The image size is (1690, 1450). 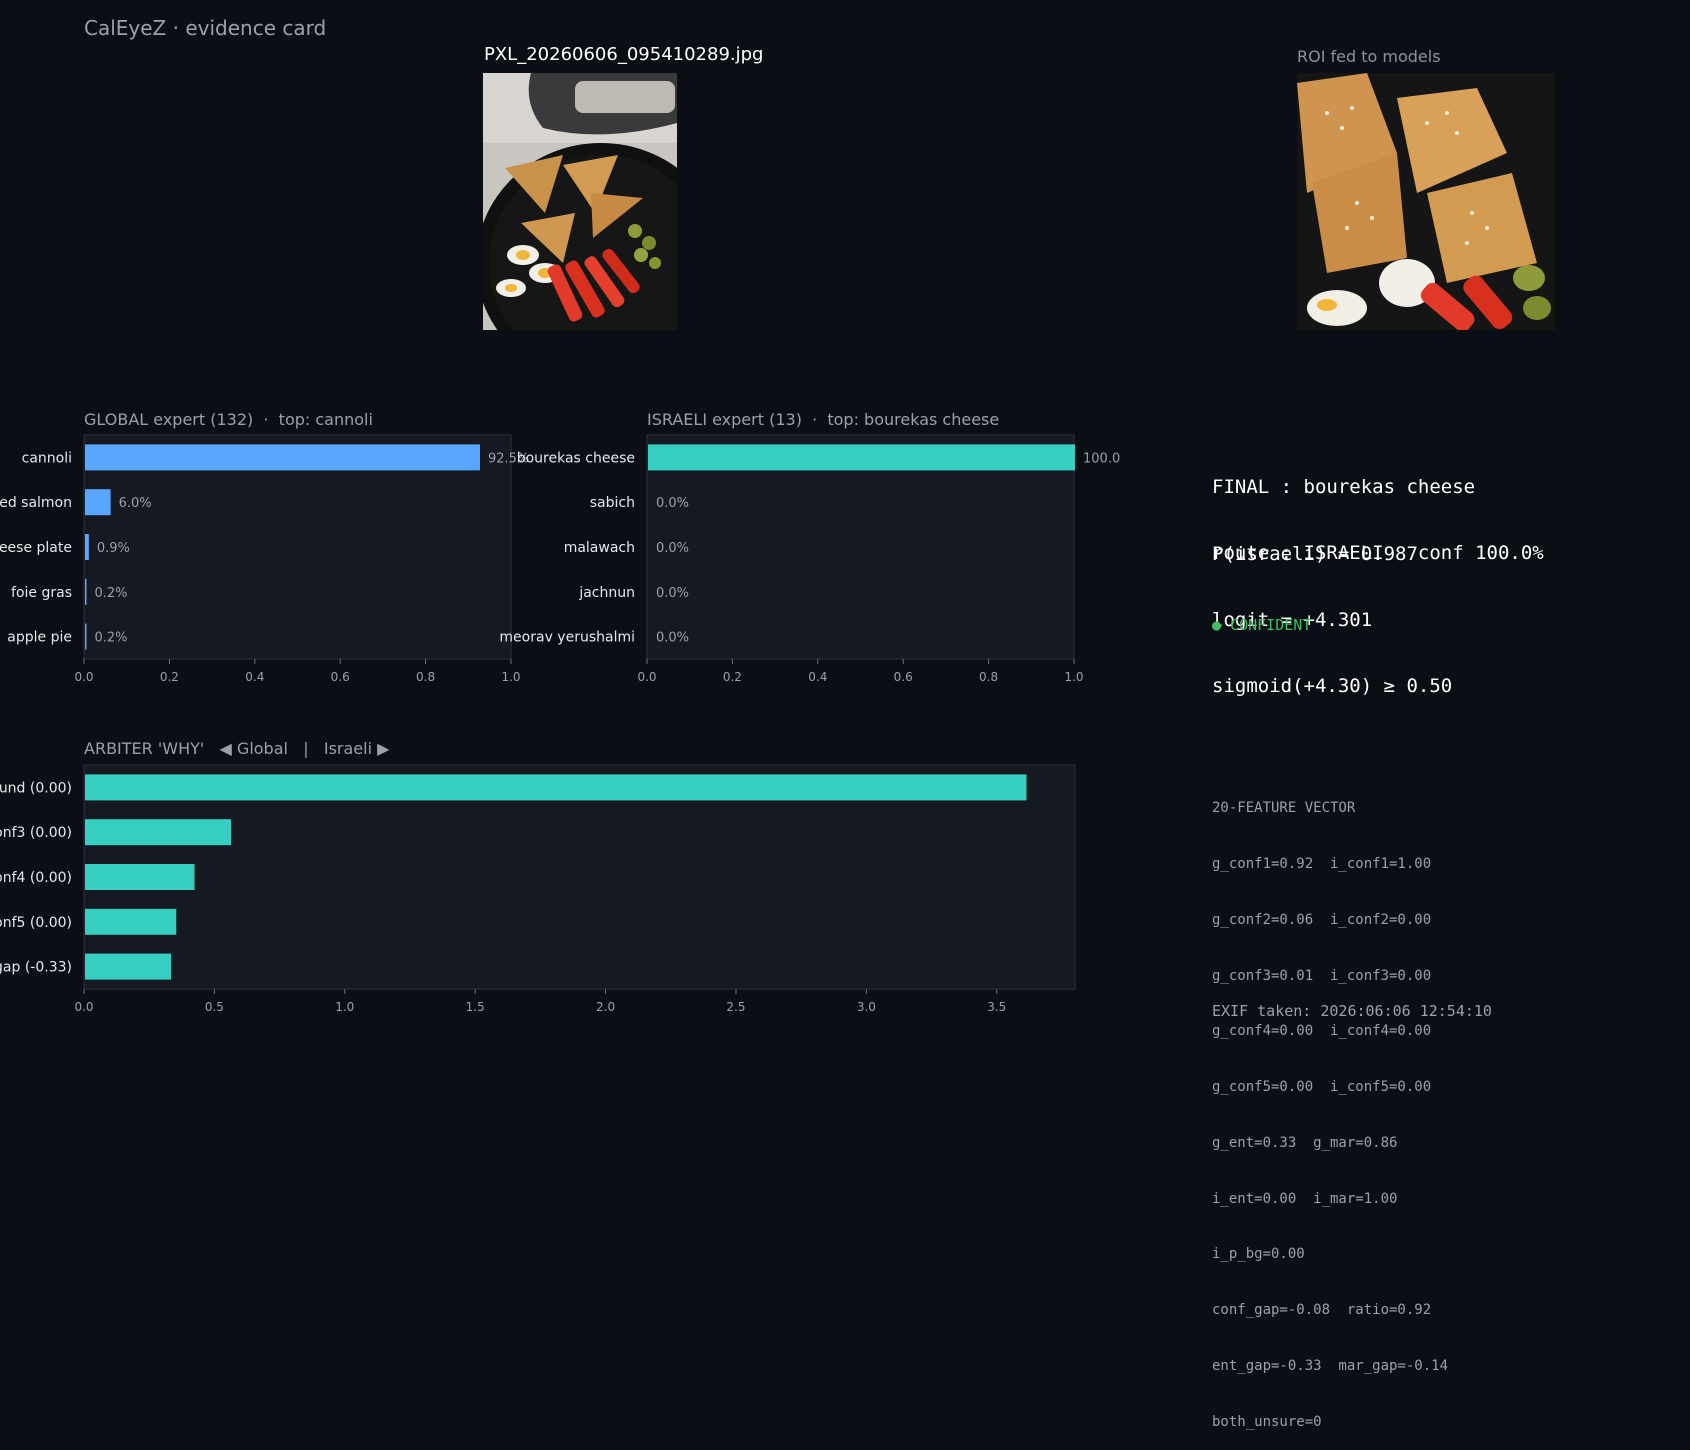 What do you see at coordinates (36, 878) in the screenshot?
I see `category-label: i_conf4 (0.00)` at bounding box center [36, 878].